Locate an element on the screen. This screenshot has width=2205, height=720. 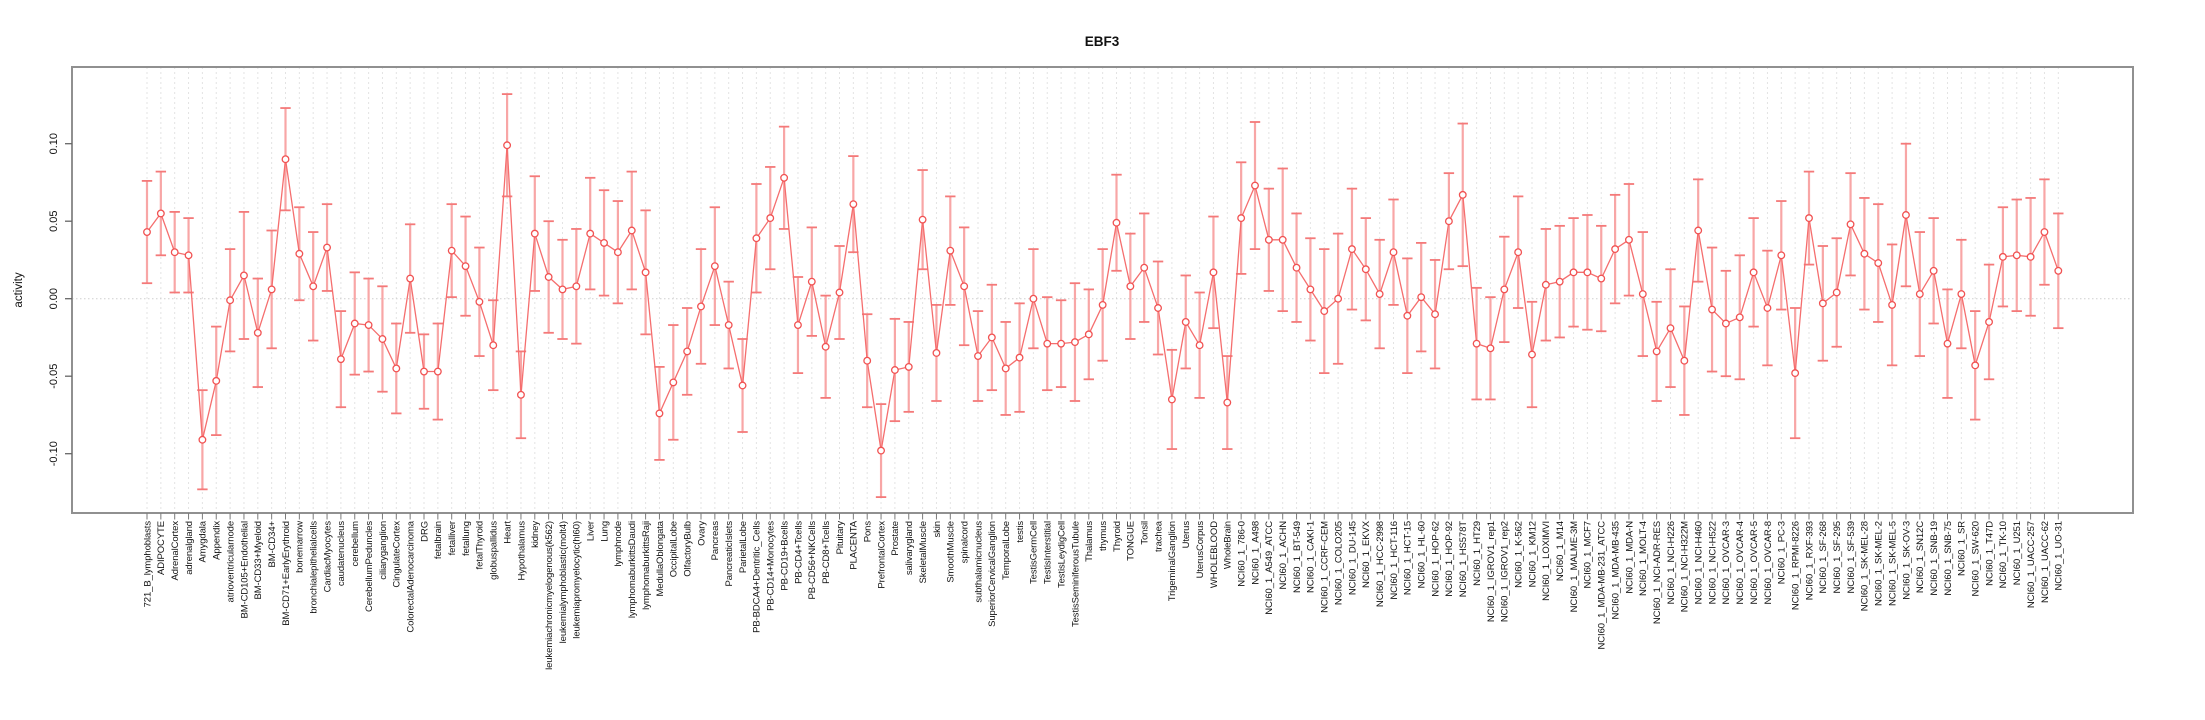
x-tick-label: NCI60_1_786-0 is located at coordinates (1242, 554).